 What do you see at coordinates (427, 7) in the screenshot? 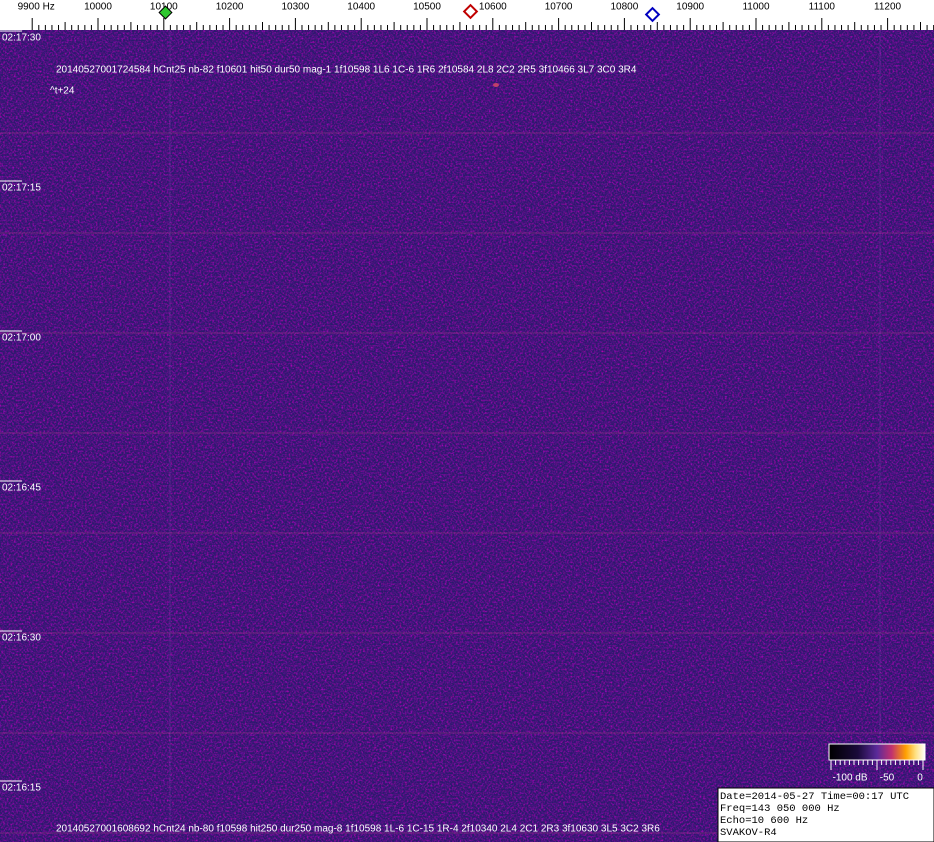
I see `ruler-label: 10500` at bounding box center [427, 7].